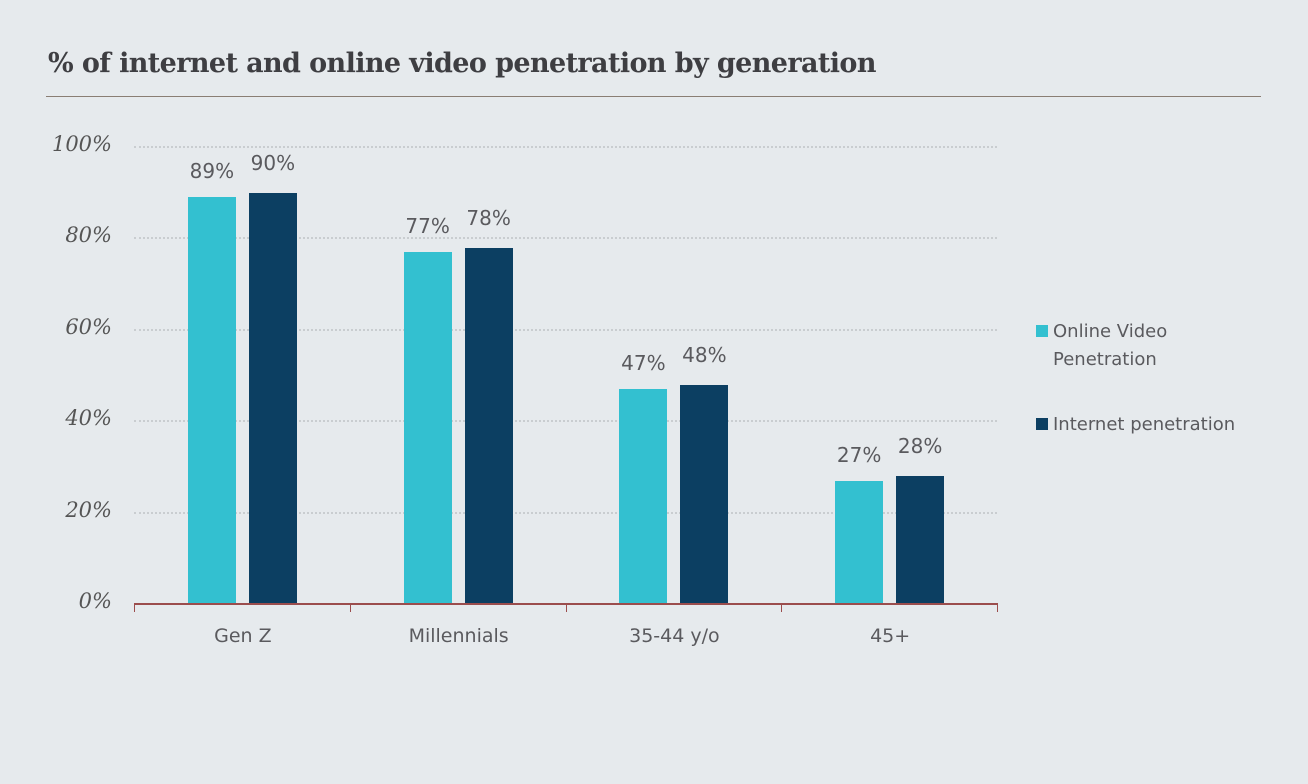 The width and height of the screenshot is (1308, 784). Describe the element at coordinates (704, 354) in the screenshot. I see `data-label: 48%` at that location.